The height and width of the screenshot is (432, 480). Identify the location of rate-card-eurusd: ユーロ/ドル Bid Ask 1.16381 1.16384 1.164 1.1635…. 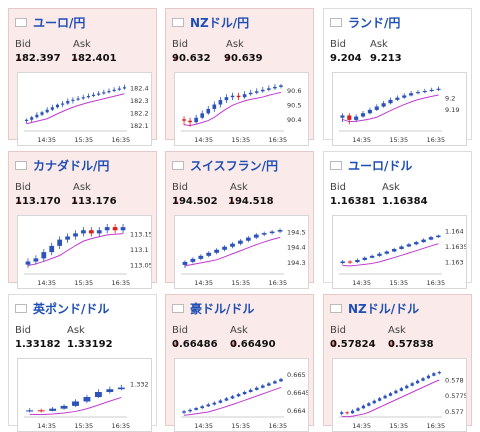
(397, 220).